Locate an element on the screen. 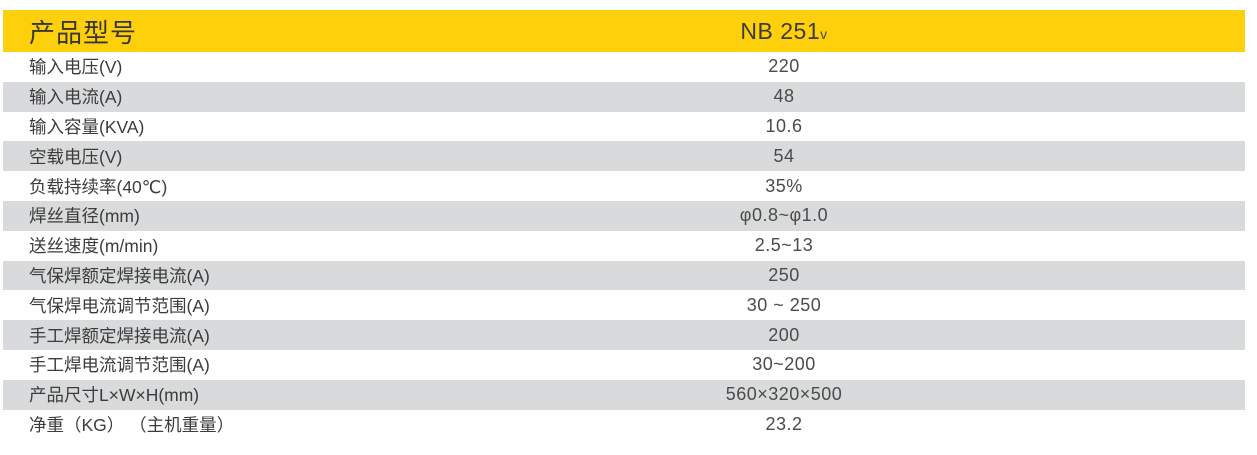  spec-value: 48 is located at coordinates (784, 96).